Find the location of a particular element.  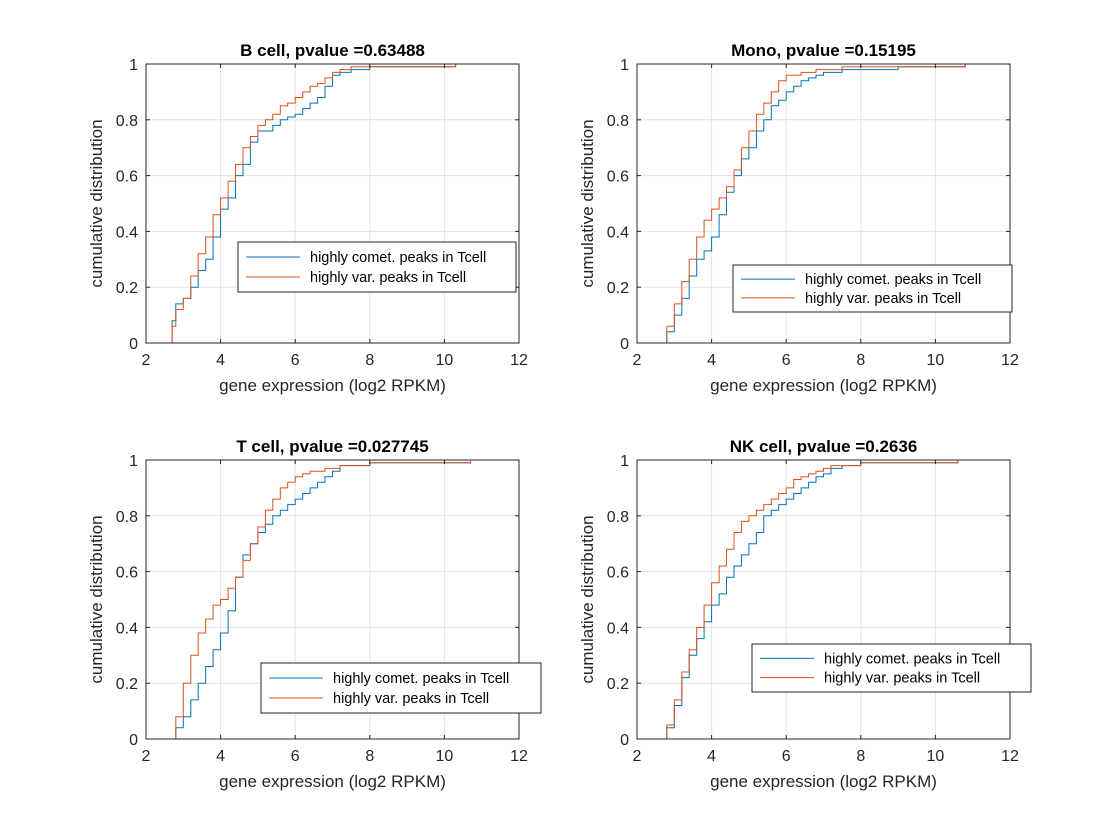

chart-title: B cell, pvalue =0.63488 is located at coordinates (332, 50).